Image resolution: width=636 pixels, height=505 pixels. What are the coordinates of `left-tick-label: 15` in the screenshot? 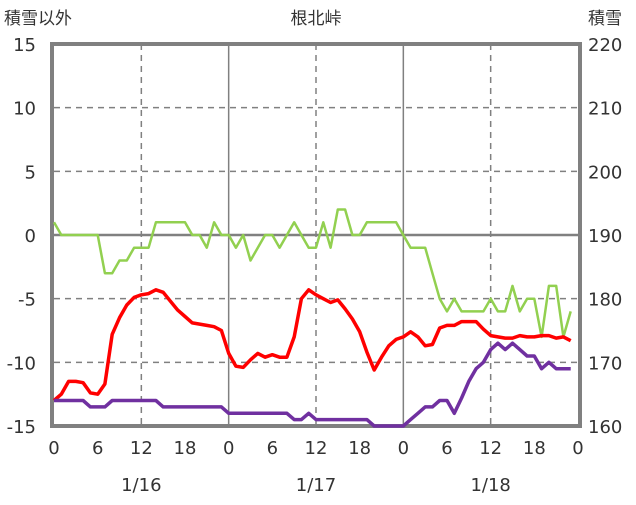 It's located at (24, 45).